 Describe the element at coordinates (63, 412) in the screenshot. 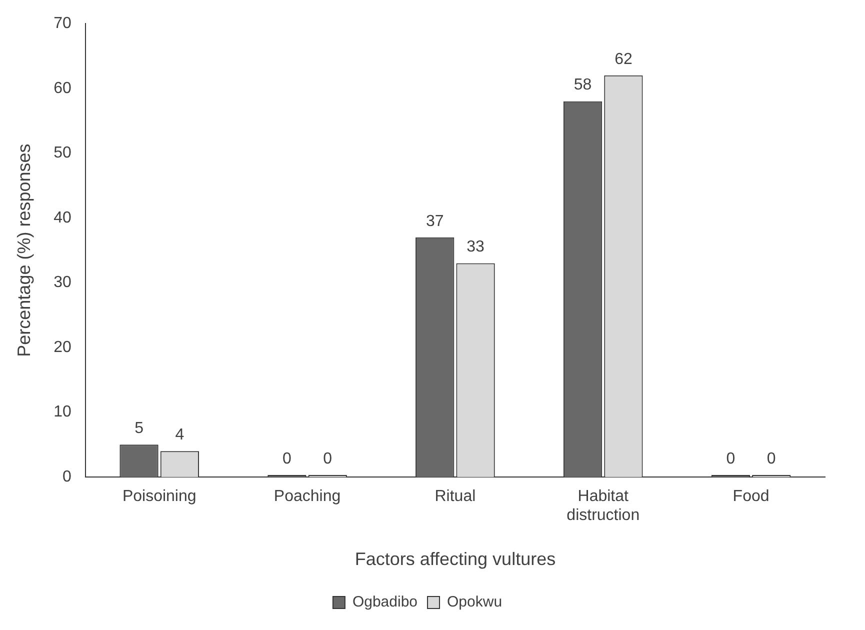

I see `y-tick-label: 10` at that location.